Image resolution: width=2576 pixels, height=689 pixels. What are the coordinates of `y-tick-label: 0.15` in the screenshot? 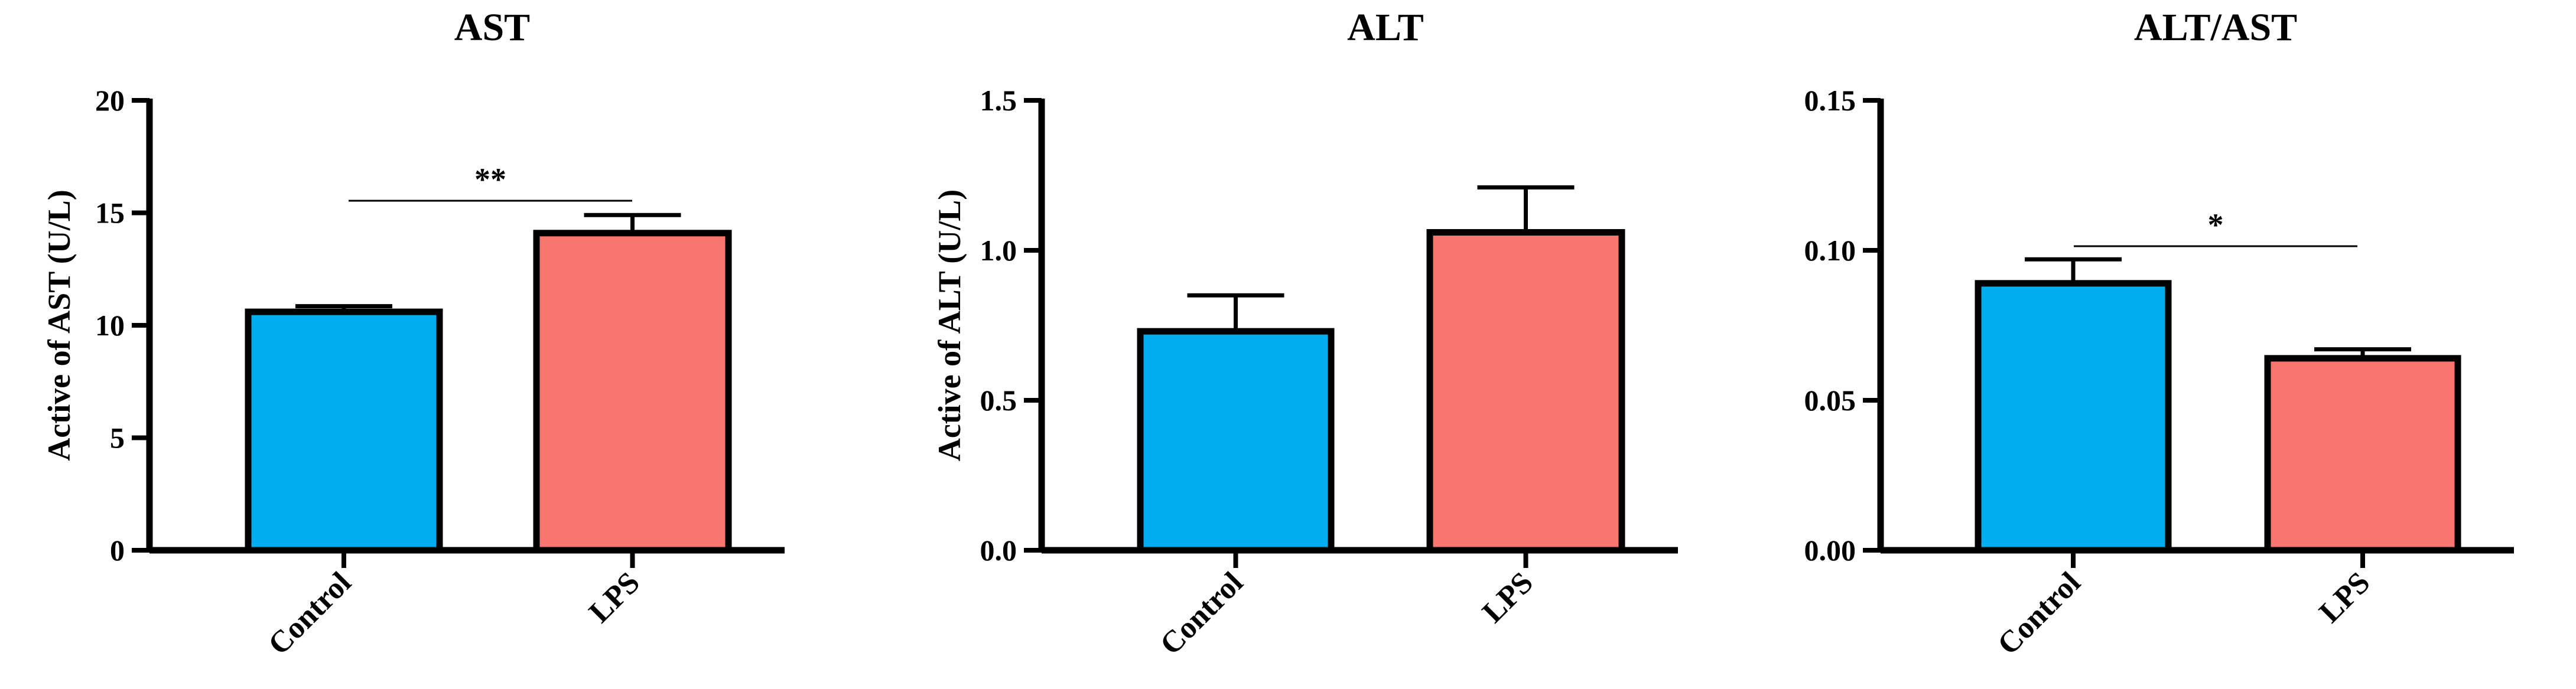 It's located at (1830, 100).